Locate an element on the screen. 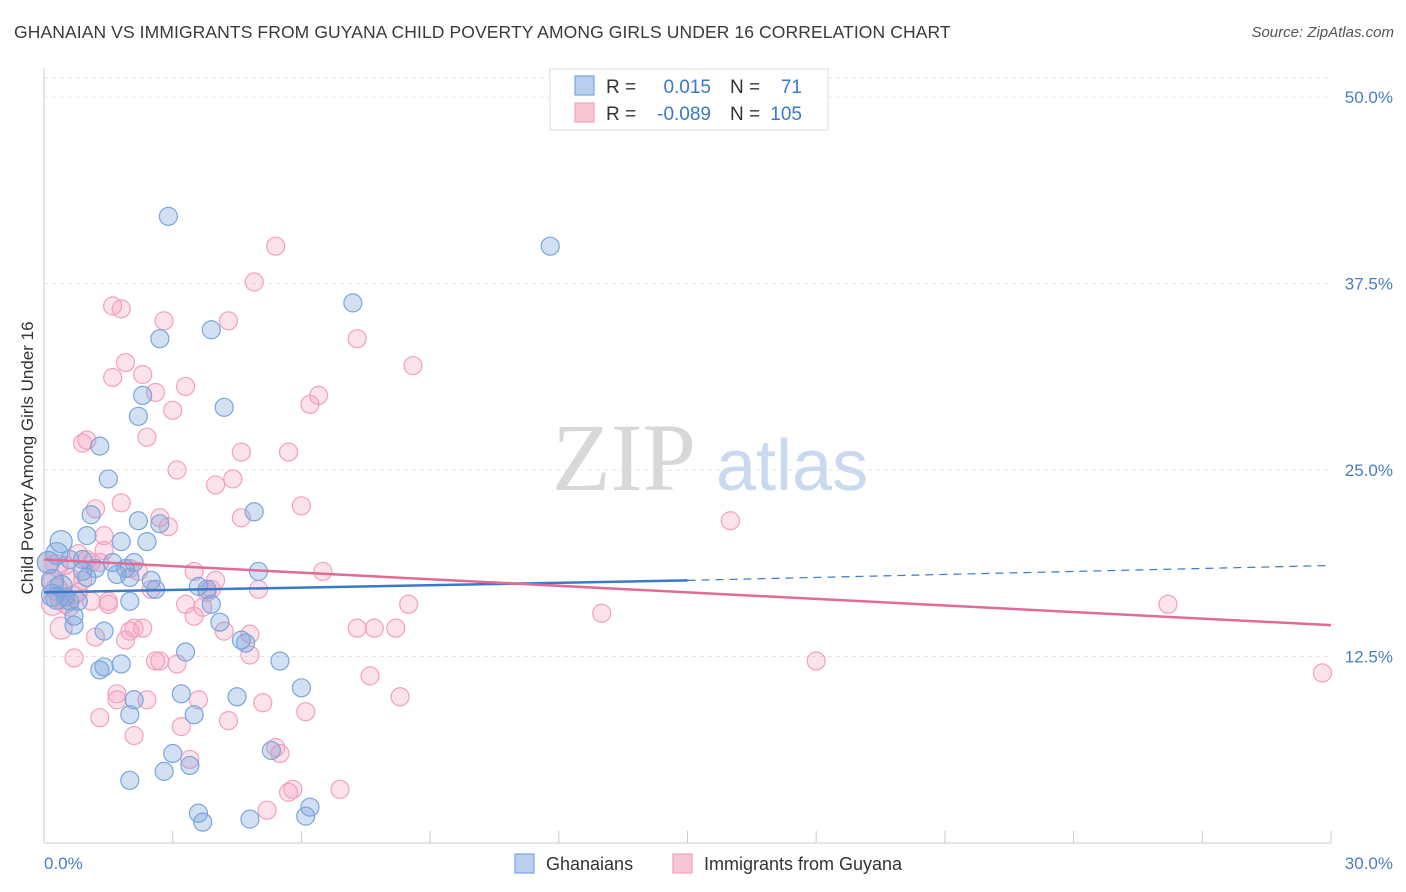 This screenshot has width=1406, height=892. legend-n-label-1: N = is located at coordinates (745, 87).